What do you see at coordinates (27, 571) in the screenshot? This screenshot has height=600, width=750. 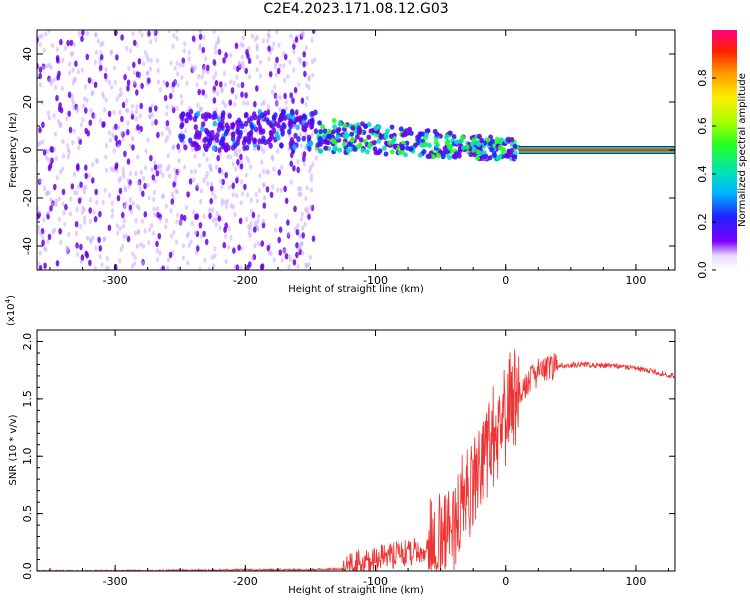 I see `y-tick-label: 0.0` at bounding box center [27, 571].